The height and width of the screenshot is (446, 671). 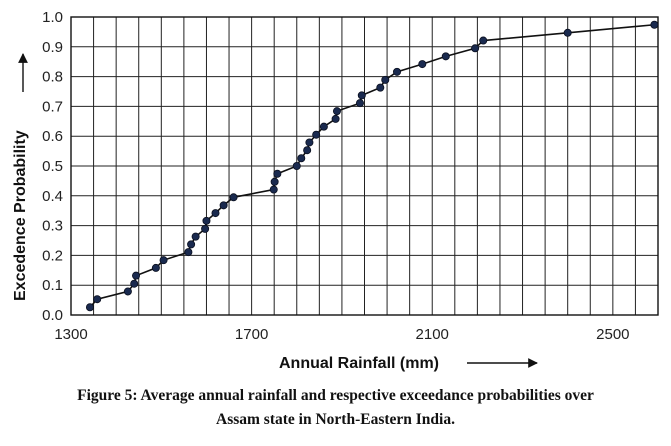 What do you see at coordinates (612, 334) in the screenshot?
I see `x-tick-label: 2500` at bounding box center [612, 334].